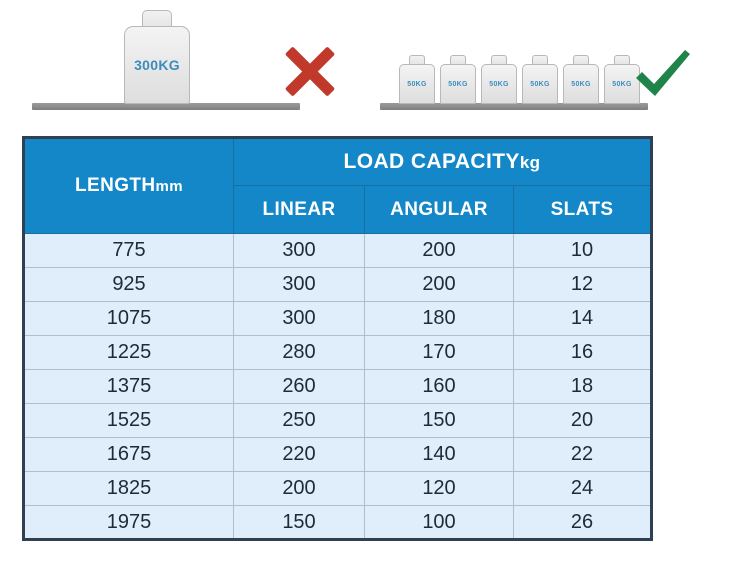 The height and width of the screenshot is (566, 738). I want to click on cell-angular: 140, so click(439, 454).